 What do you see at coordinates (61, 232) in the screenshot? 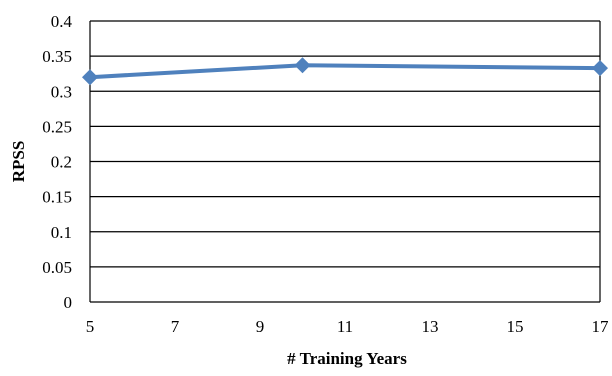
I see `y-tick-label: 0.1` at bounding box center [61, 232].